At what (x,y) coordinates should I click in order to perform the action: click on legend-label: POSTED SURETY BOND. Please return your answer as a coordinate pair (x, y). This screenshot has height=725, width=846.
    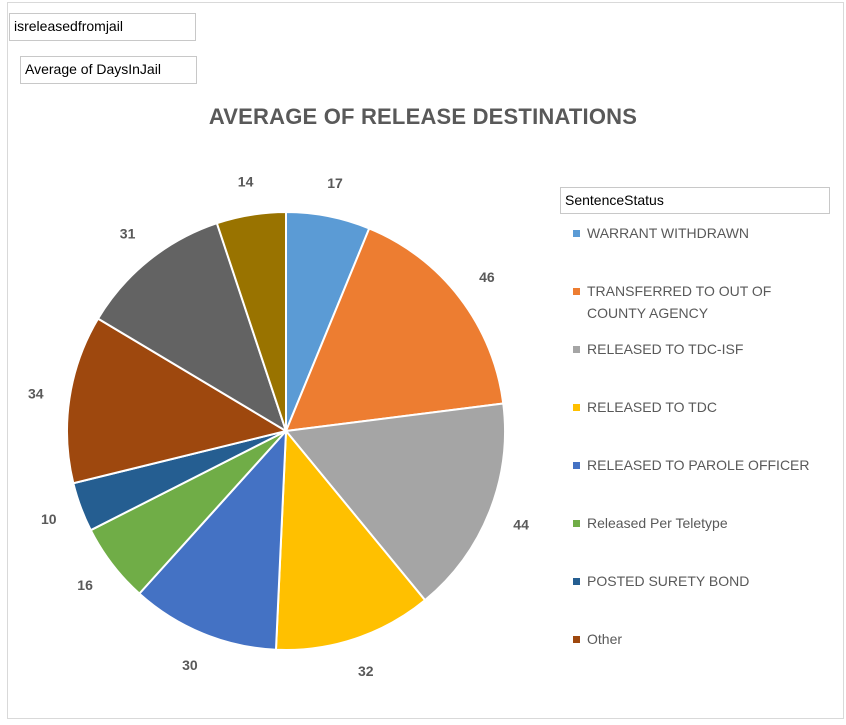
    Looking at the image, I should click on (709, 581).